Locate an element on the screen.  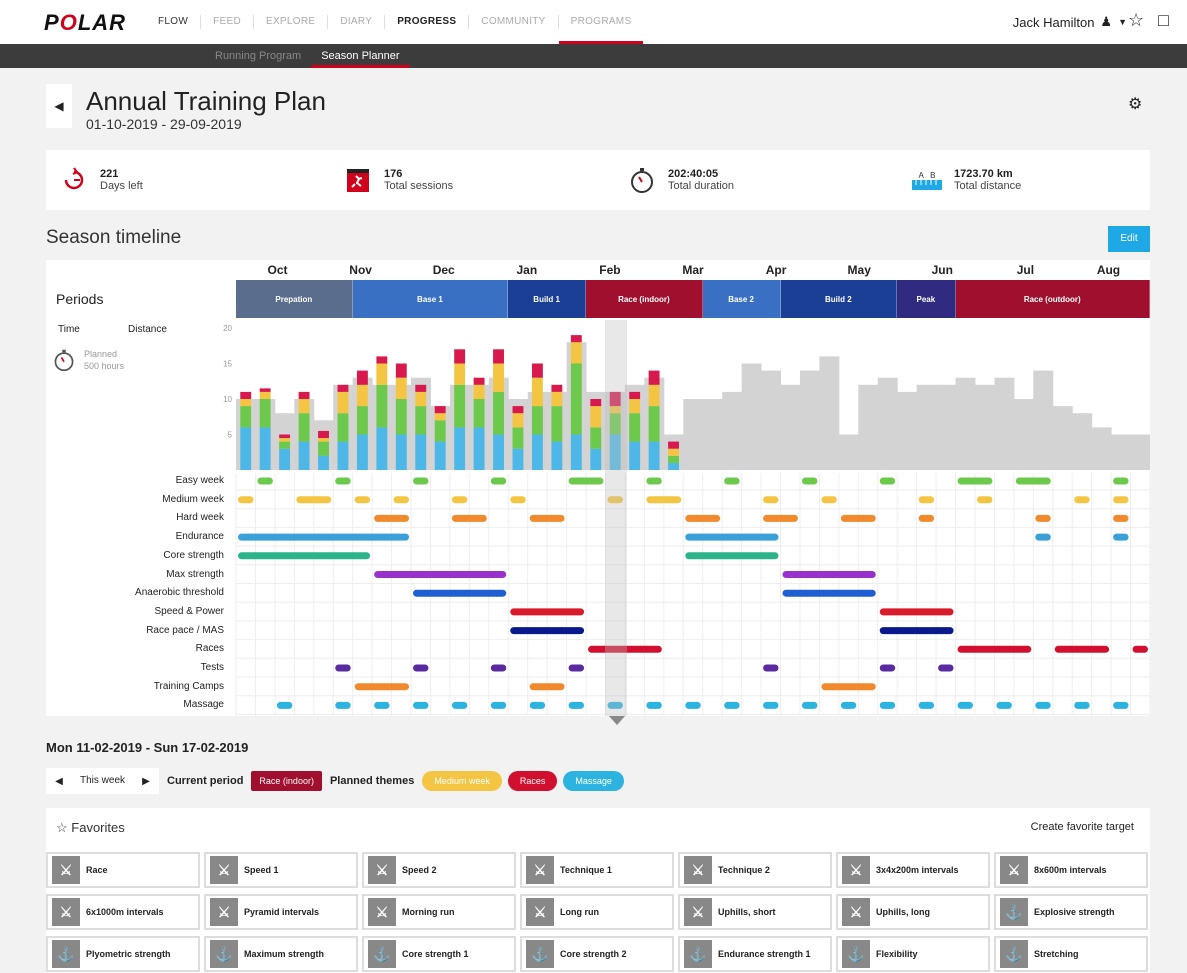
y-tick-label: 15 is located at coordinates (227, 364).